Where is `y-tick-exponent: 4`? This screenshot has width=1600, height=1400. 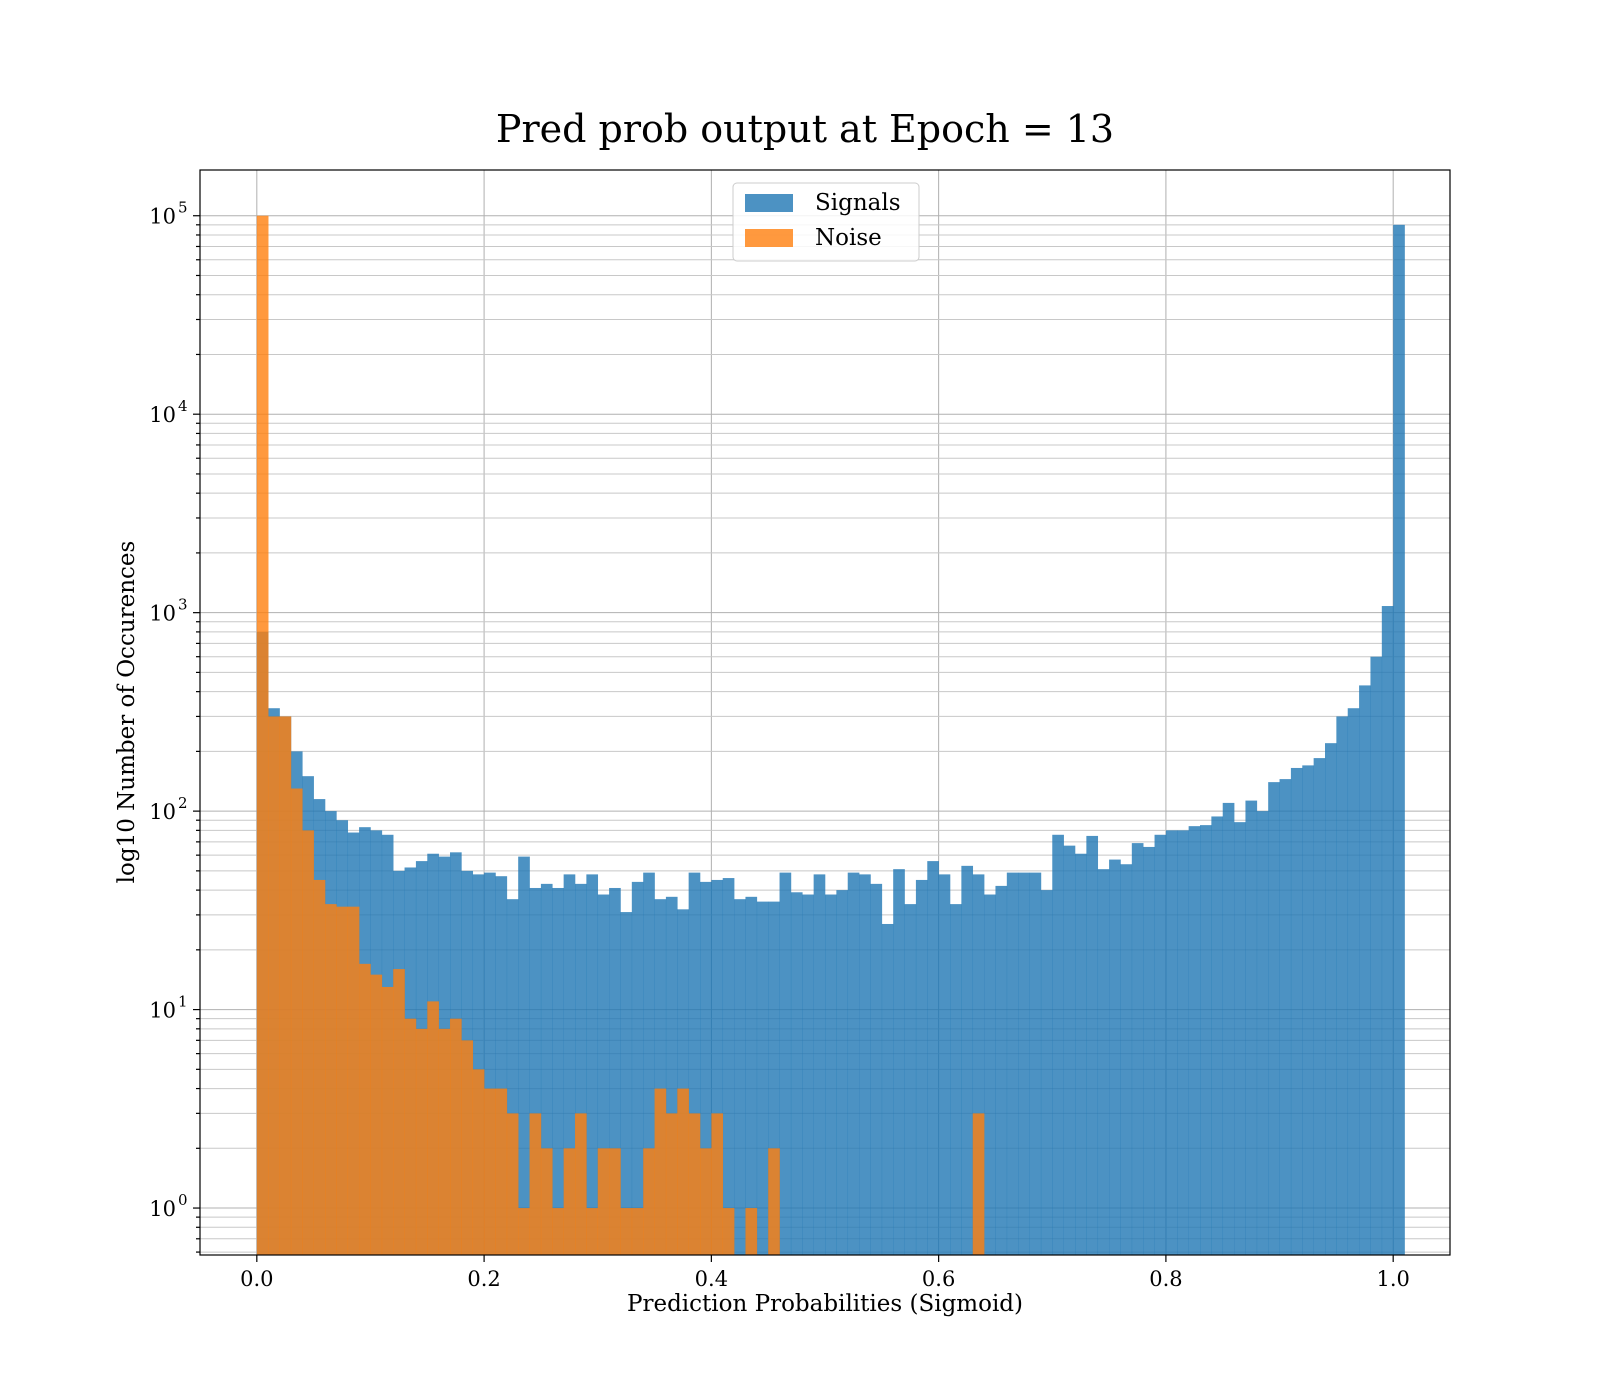 y-tick-exponent: 4 is located at coordinates (183, 406).